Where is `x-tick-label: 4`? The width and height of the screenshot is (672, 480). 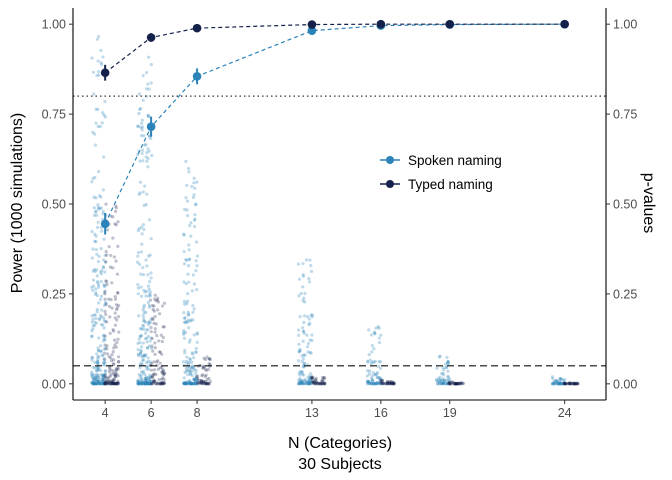
x-tick-label: 4 is located at coordinates (105, 413).